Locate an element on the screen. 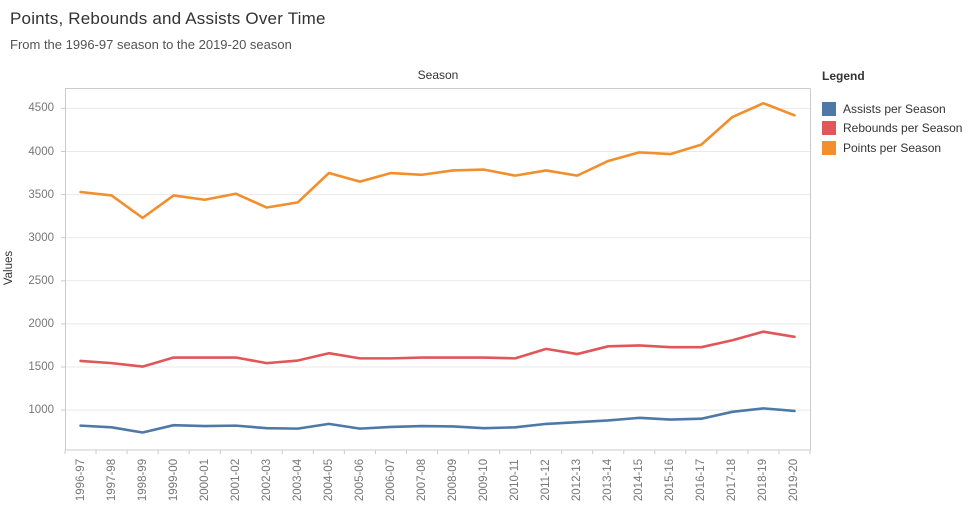 The image size is (970, 512). legend-item-label: Assists per Season is located at coordinates (894, 108).